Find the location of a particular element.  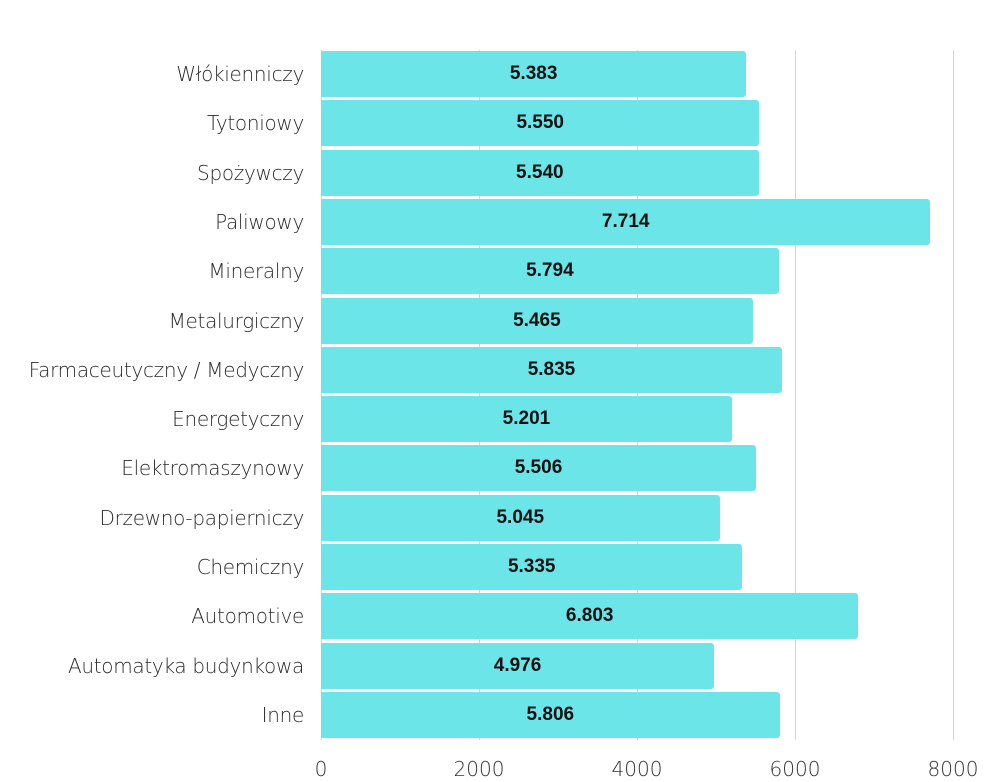

x-tick-label: 2000 is located at coordinates (479, 769).